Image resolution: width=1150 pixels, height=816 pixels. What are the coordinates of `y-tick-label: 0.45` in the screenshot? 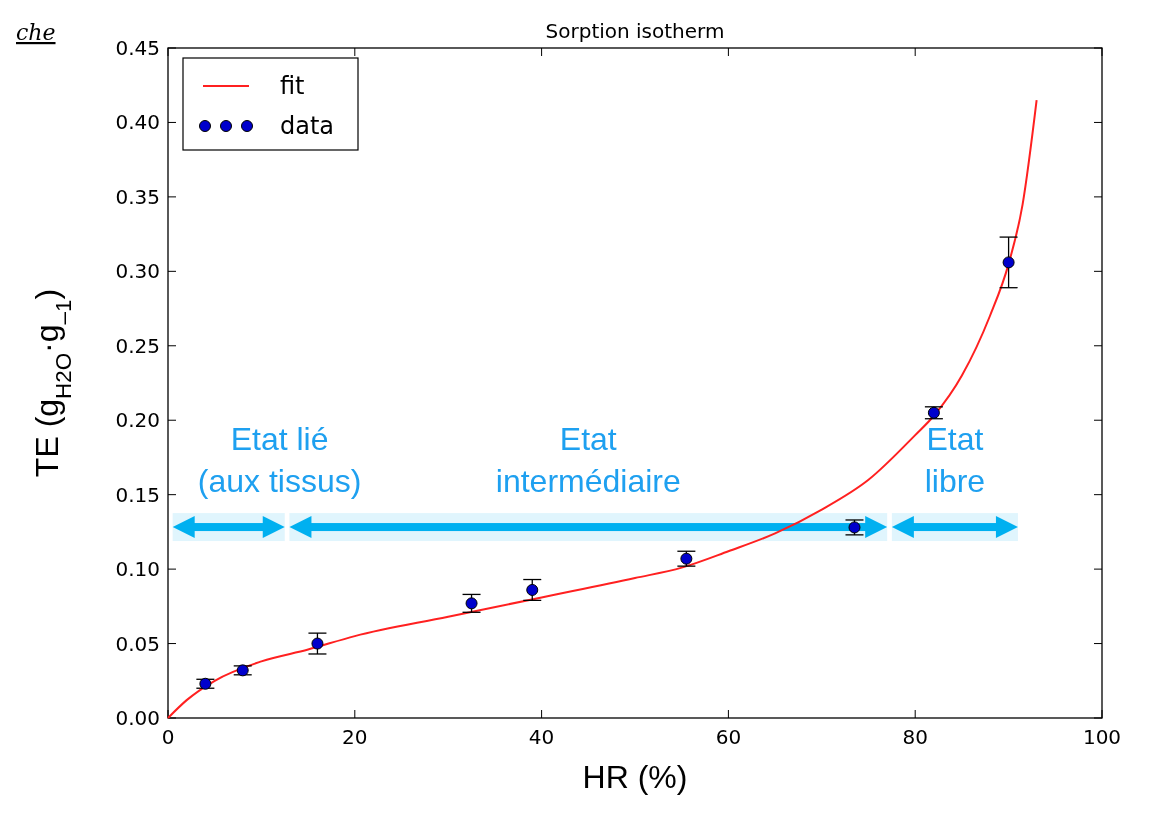 It's located at (137, 48).